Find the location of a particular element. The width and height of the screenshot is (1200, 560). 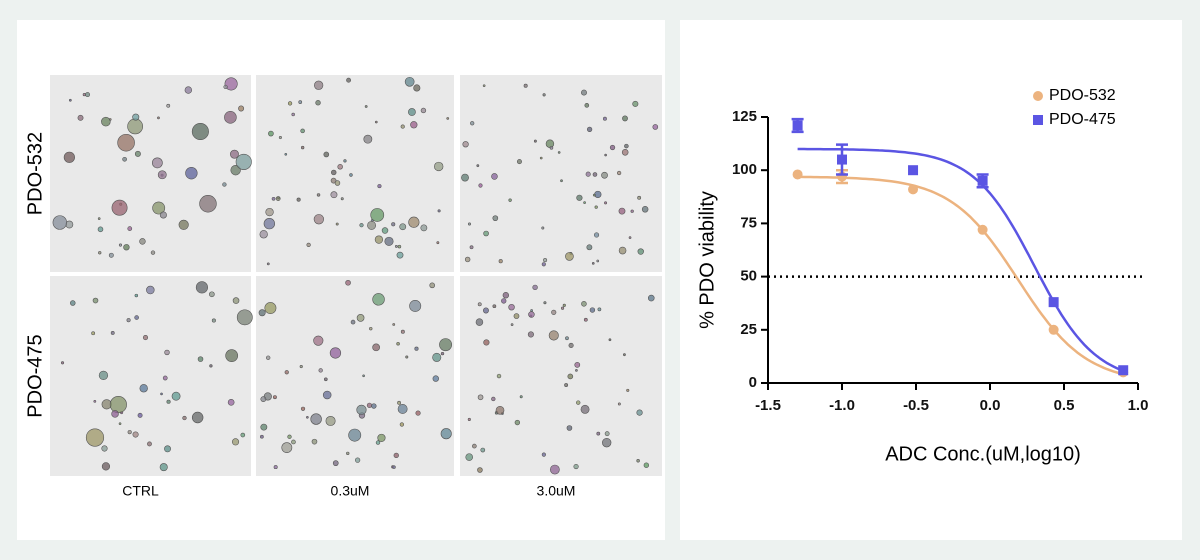

row-label: PDO-532 is located at coordinates (35, 173).